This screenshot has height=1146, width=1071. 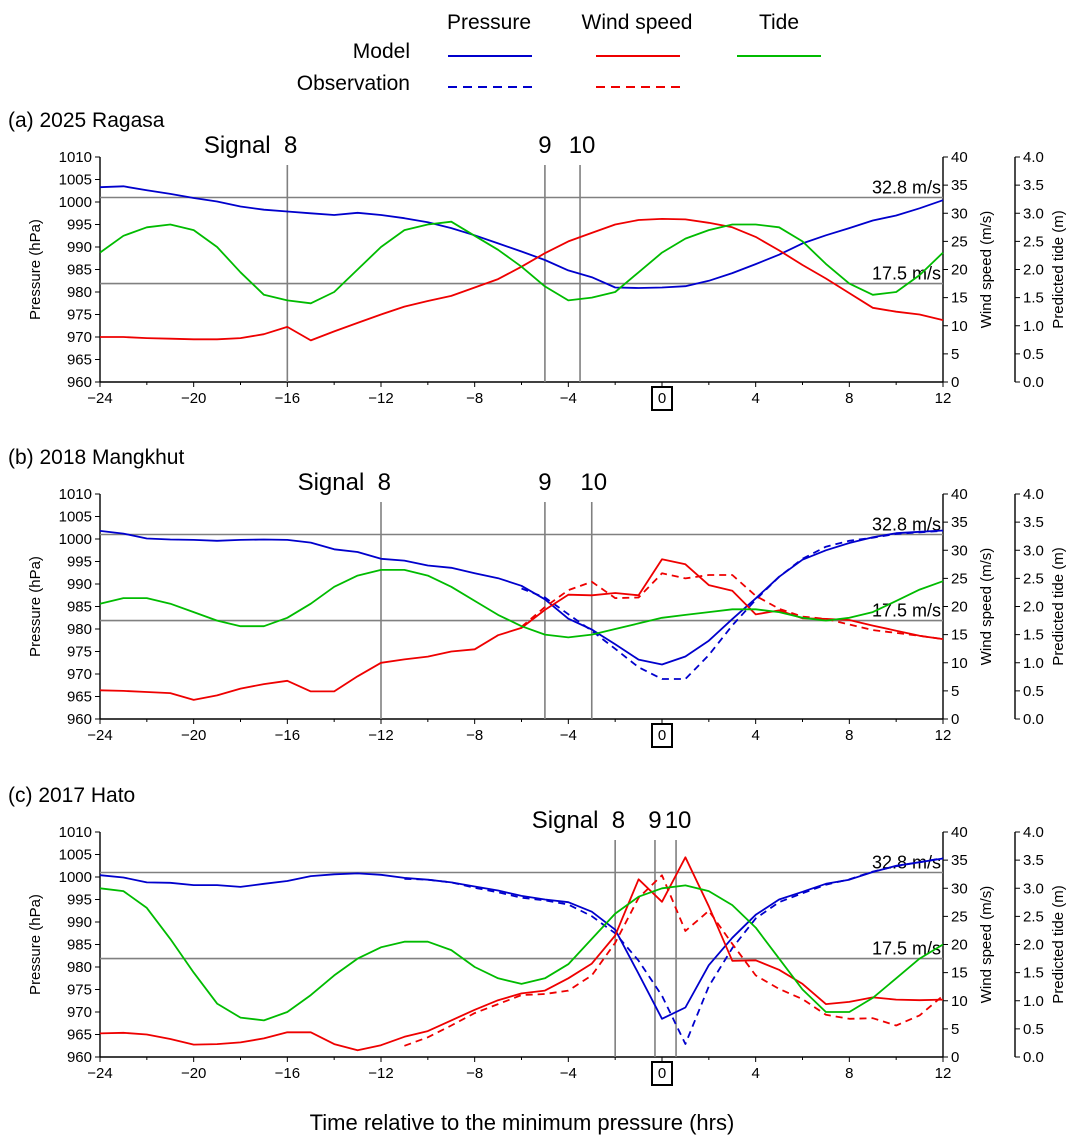 What do you see at coordinates (79, 315) in the screenshot?
I see `pressure-tick-label: 975` at bounding box center [79, 315].